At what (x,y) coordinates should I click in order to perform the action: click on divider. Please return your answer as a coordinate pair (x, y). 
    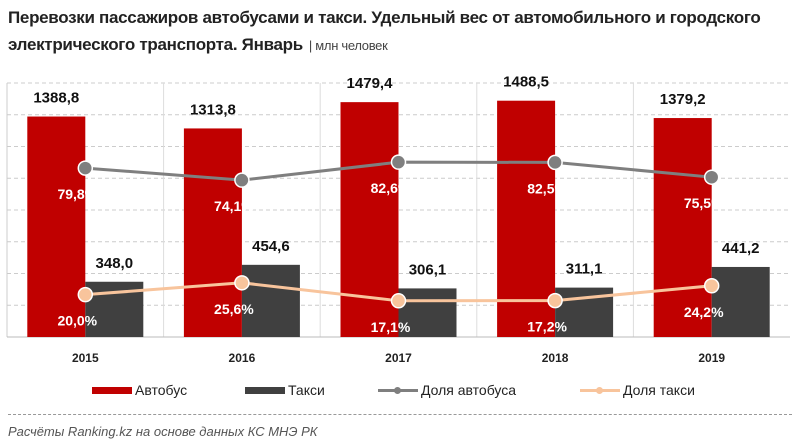
    Looking at the image, I should click on (400, 414).